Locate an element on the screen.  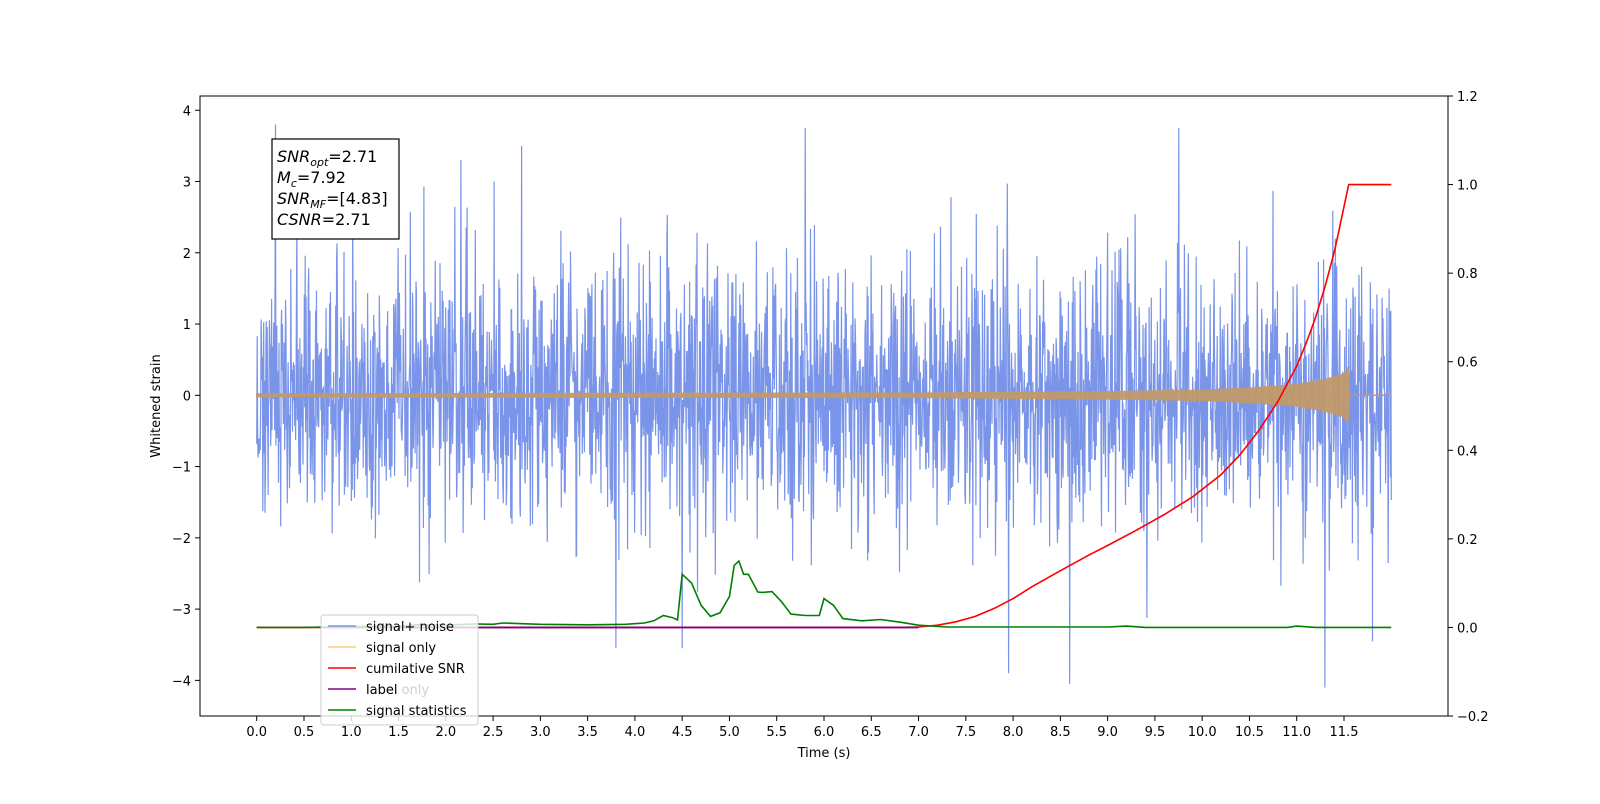
y-tick-label-left: 0 is located at coordinates (187, 396).